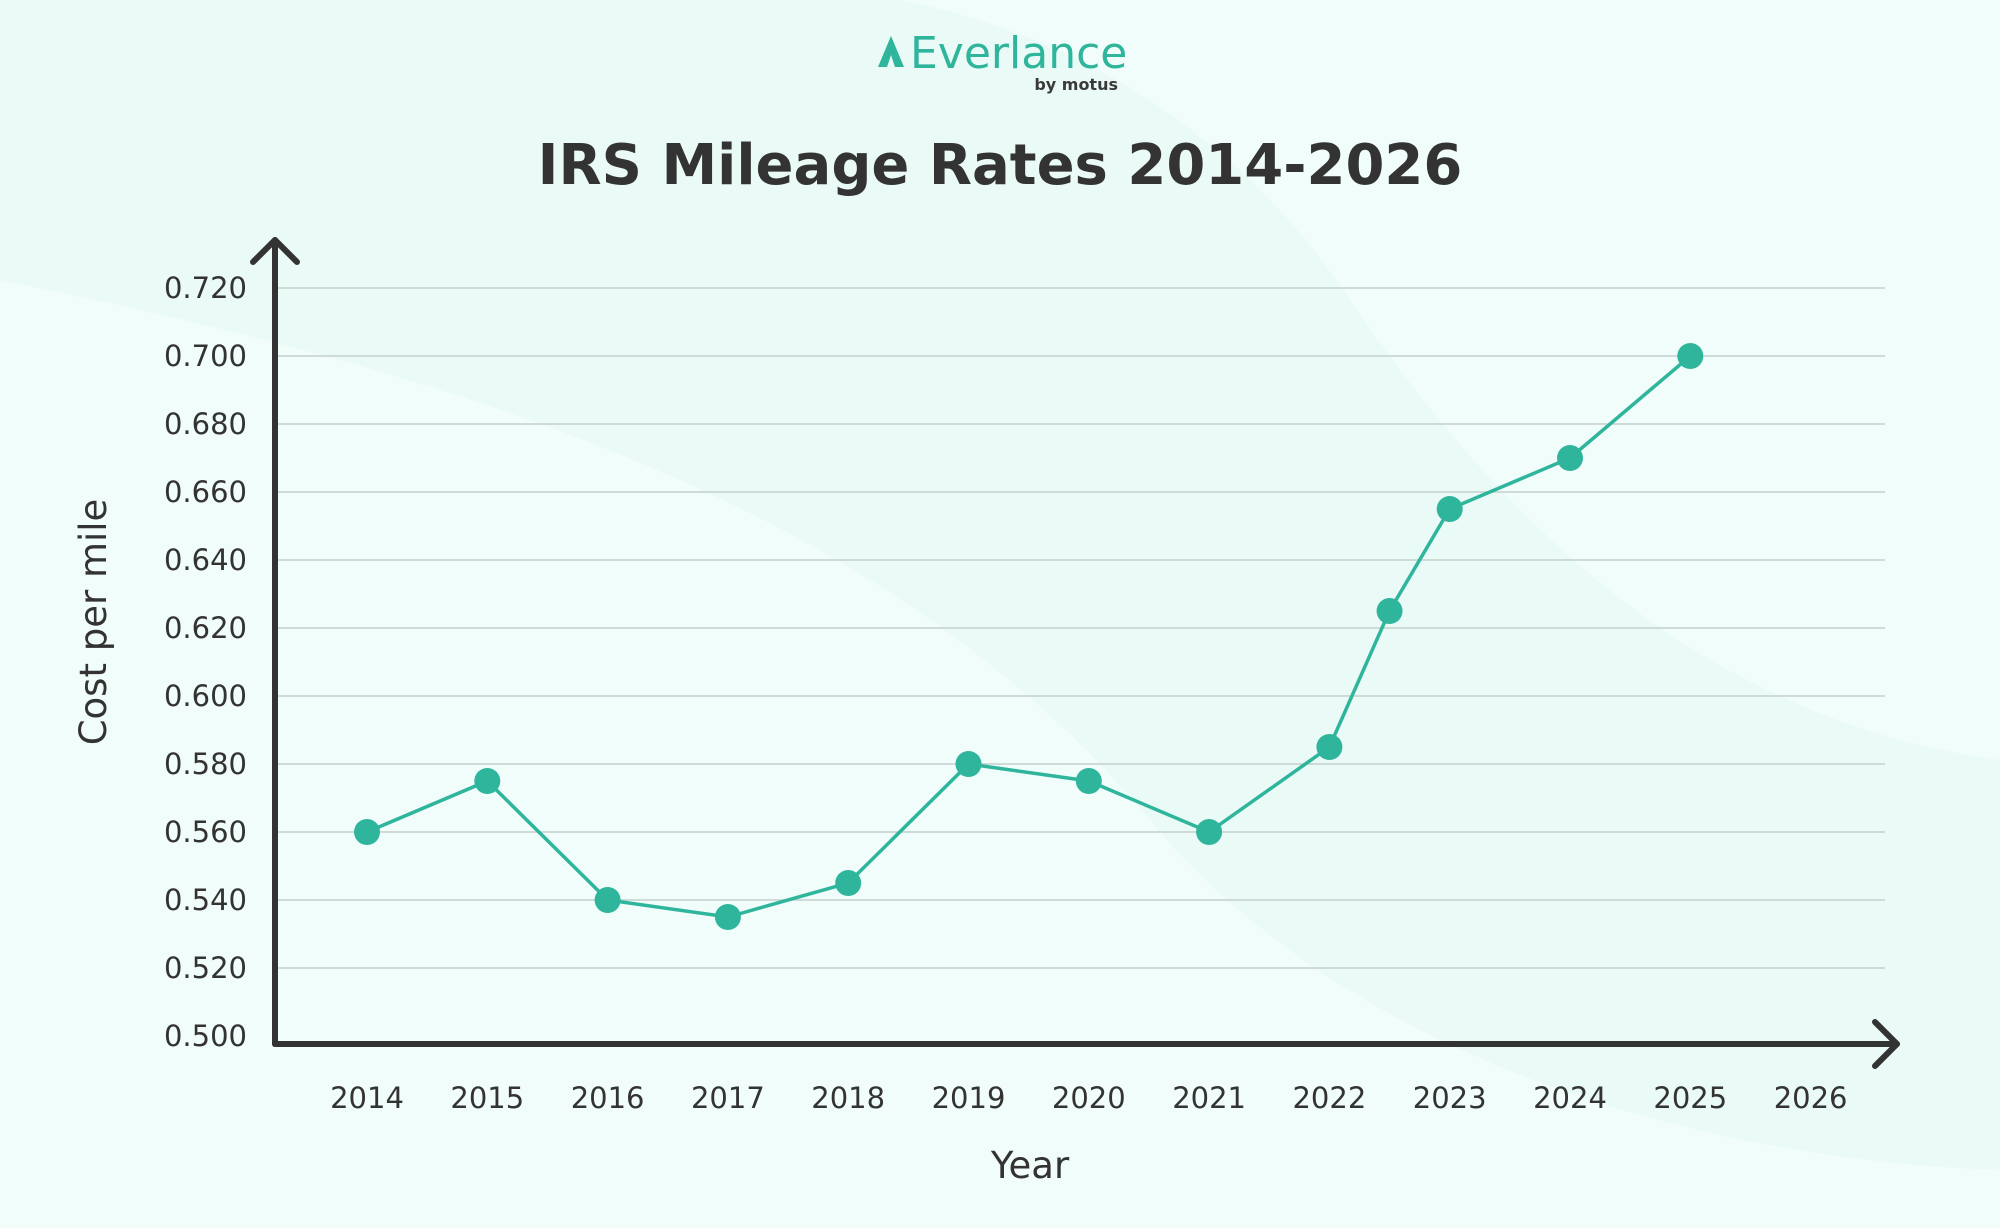 The image size is (2000, 1228). Describe the element at coordinates (1811, 1098) in the screenshot. I see `x-tick-label: 2026` at that location.